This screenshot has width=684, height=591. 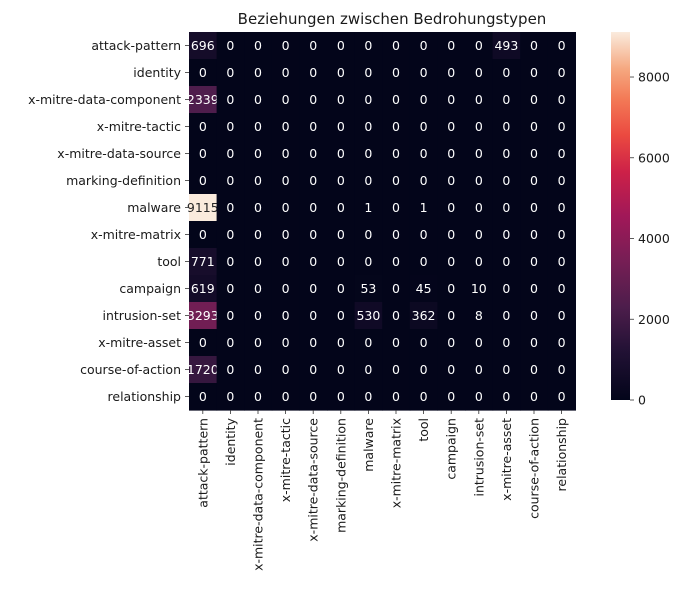 What do you see at coordinates (203, 369) in the screenshot?
I see `cell-value-label: 1720` at bounding box center [203, 369].